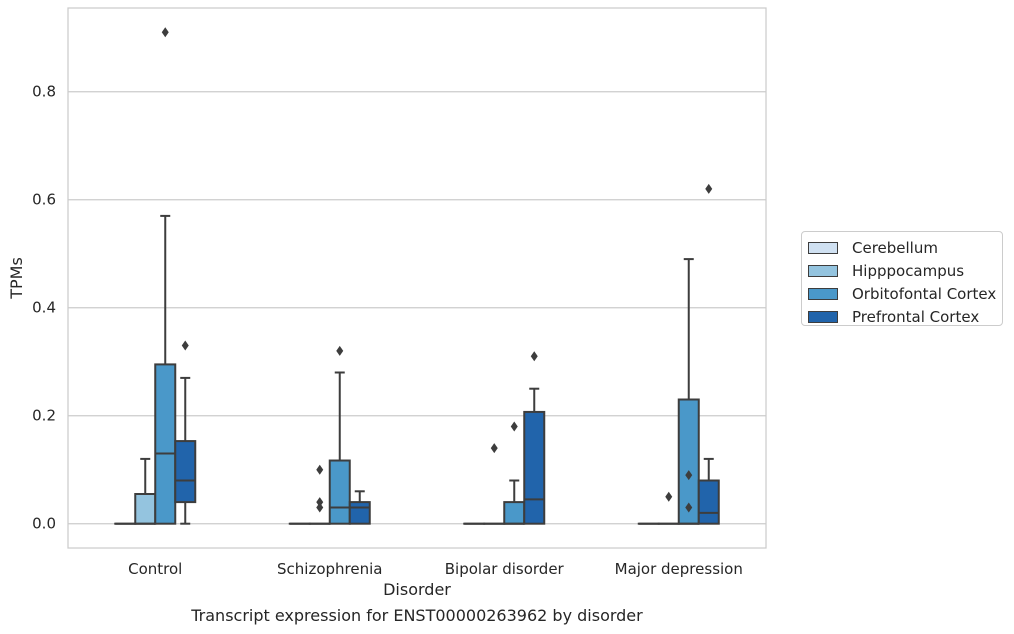 This screenshot has height=634, width=1014. What do you see at coordinates (924, 293) in the screenshot?
I see `legend-label-orbitofrontal-cortex: Orbitofontal Cortex` at bounding box center [924, 293].